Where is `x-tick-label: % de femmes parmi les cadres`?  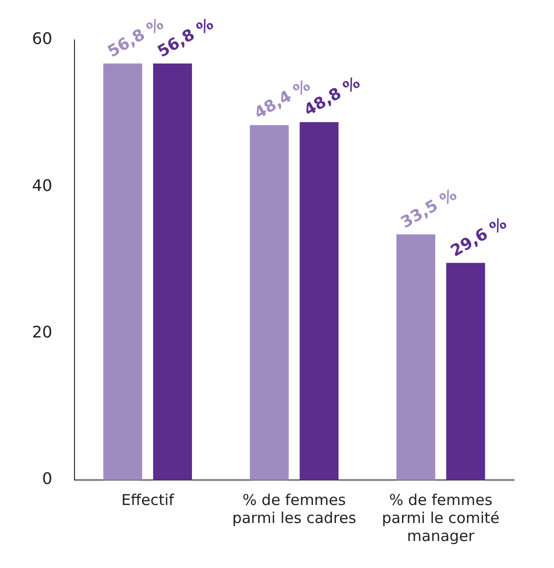 x-tick-label: % de femmes parmi les cadres is located at coordinates (294, 508).